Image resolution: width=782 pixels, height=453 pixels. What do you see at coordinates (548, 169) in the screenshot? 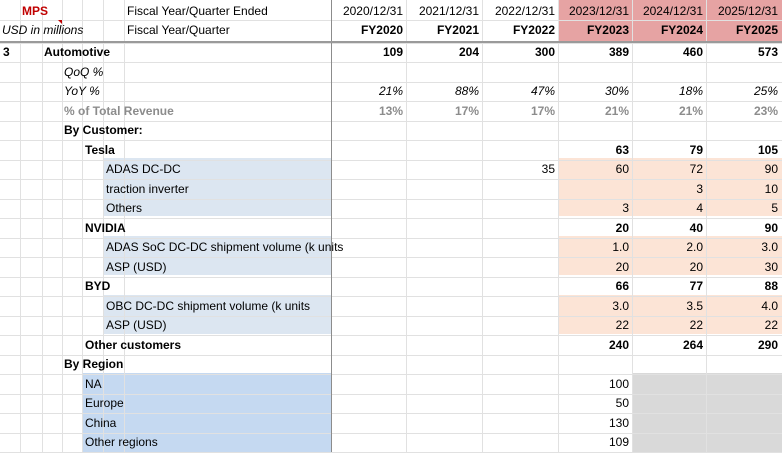
I see `value-cell: 35` at bounding box center [548, 169].